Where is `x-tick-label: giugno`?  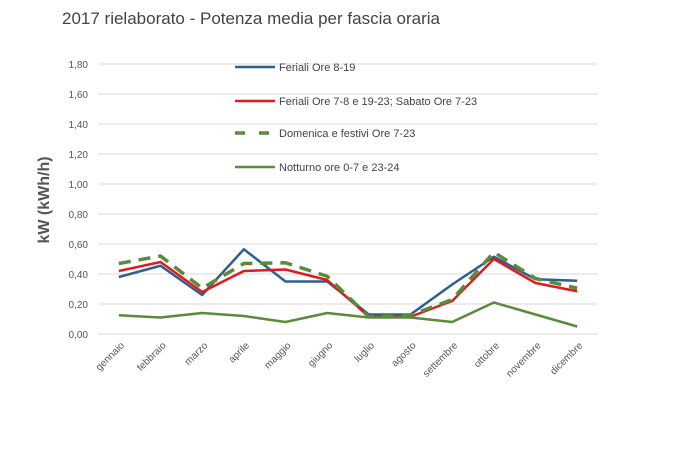 x-tick-label: giugno is located at coordinates (320, 354).